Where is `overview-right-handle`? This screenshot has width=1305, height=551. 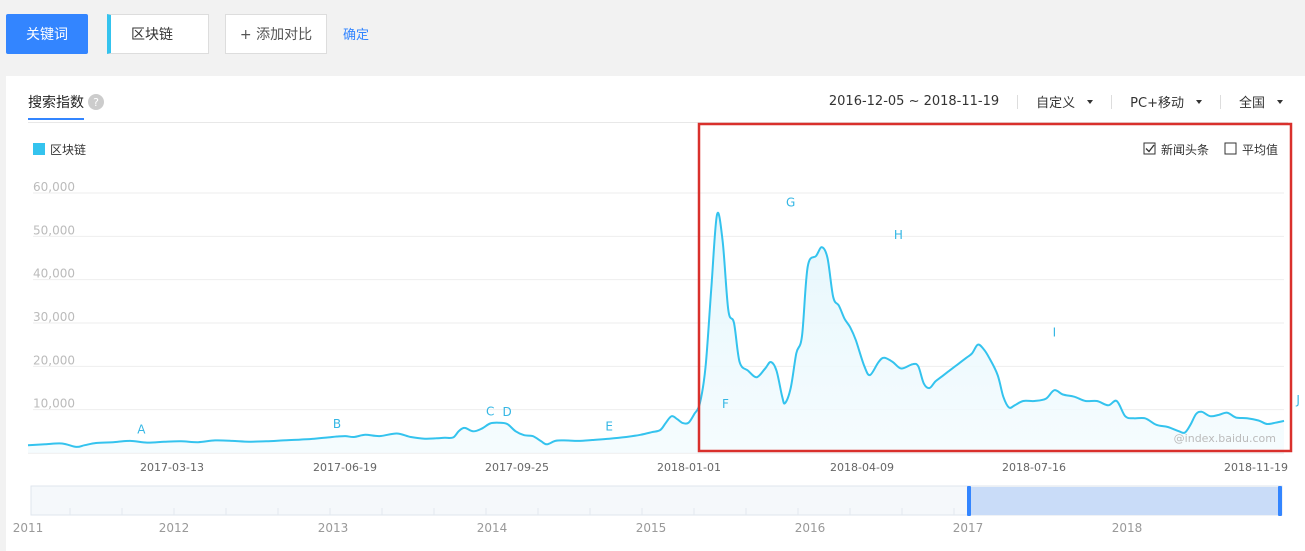
overview-right-handle is located at coordinates (1280, 501).